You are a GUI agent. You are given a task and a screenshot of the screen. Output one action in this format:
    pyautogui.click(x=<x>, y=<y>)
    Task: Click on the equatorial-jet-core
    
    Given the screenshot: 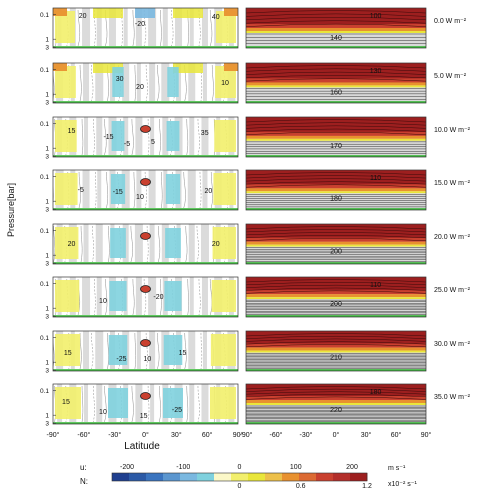 What is the action you would take?
    pyautogui.click(x=145, y=343)
    